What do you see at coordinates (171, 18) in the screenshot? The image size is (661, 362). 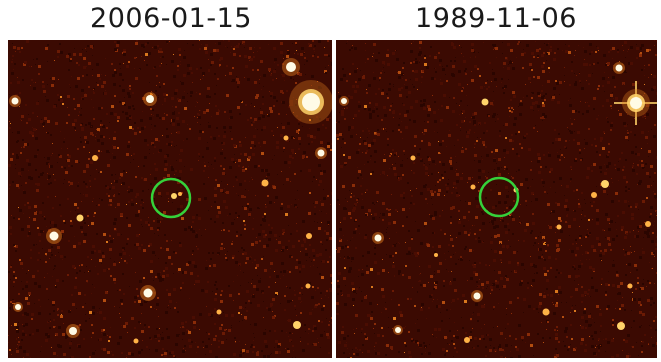 I see `left-panel-date-title: 2006-01-15` at bounding box center [171, 18].